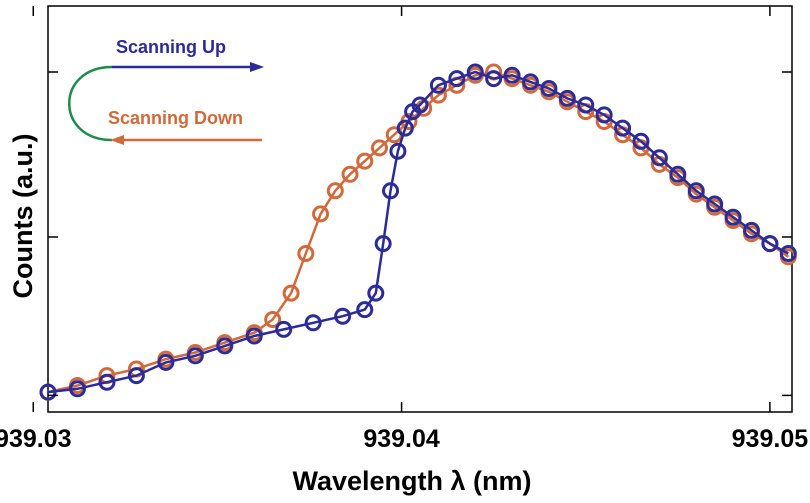  What do you see at coordinates (401, 439) in the screenshot?
I see `x-tick-label: 939.04` at bounding box center [401, 439].